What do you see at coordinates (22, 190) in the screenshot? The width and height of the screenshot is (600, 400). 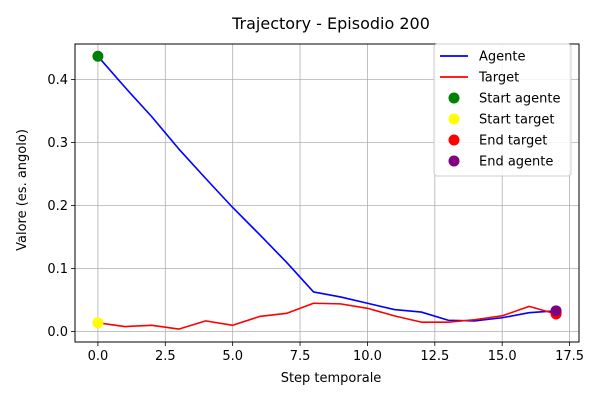 I see `y-axis-label: Valore (es. angolo)` at bounding box center [22, 190].